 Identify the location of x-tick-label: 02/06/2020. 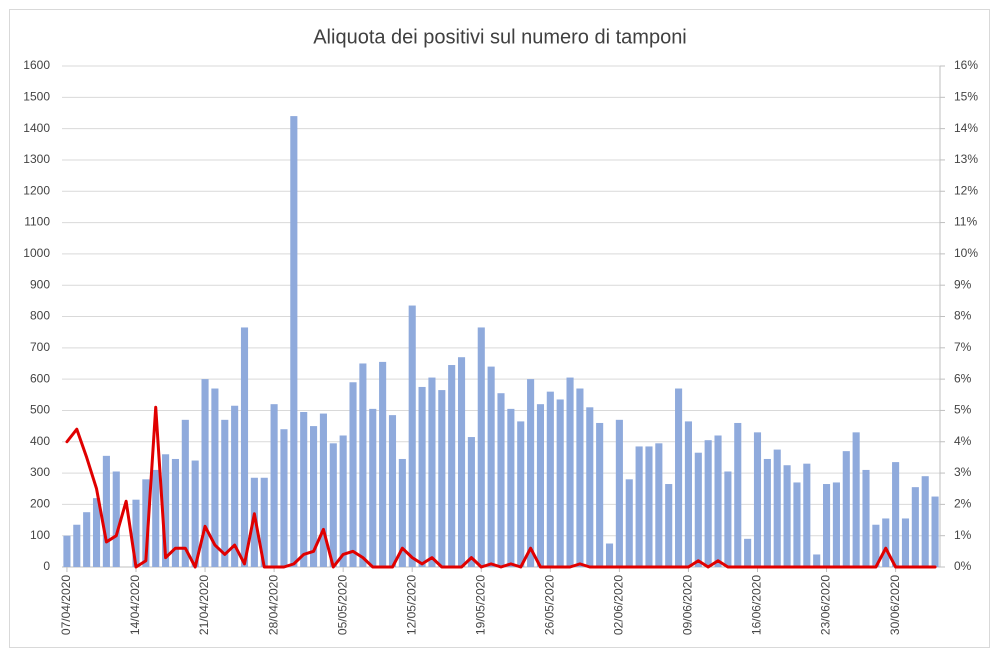
(619, 605).